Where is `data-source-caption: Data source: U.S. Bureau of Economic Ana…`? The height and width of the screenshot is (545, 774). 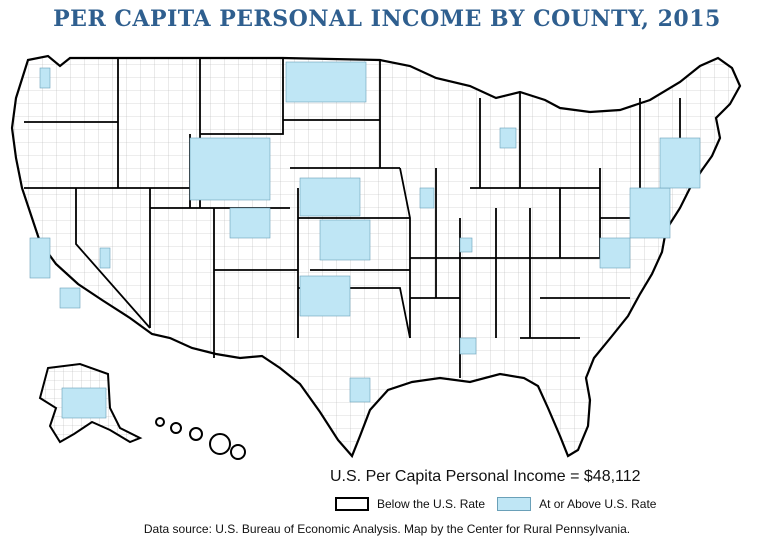
data-source-caption: Data source: U.S. Bureau of Economic Ana… is located at coordinates (387, 529).